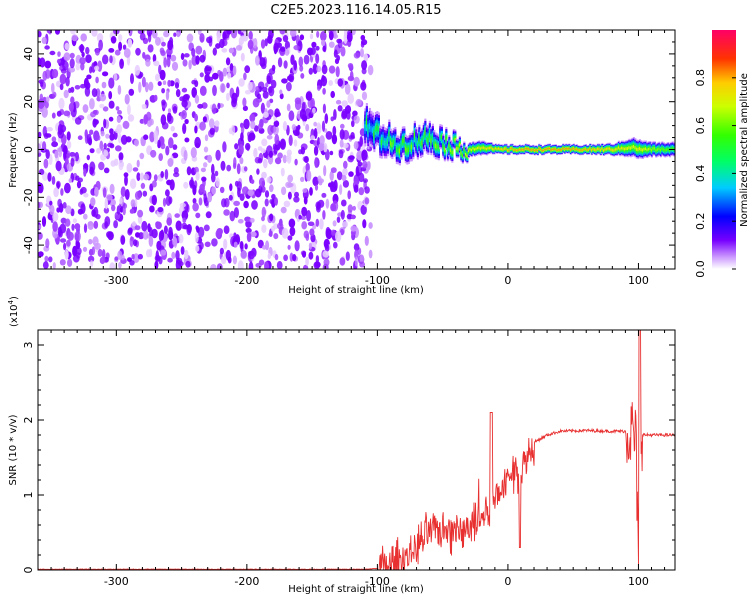 The height and width of the screenshot is (600, 750). What do you see at coordinates (246, 280) in the screenshot?
I see `x-tick-label: -200` at bounding box center [246, 280].